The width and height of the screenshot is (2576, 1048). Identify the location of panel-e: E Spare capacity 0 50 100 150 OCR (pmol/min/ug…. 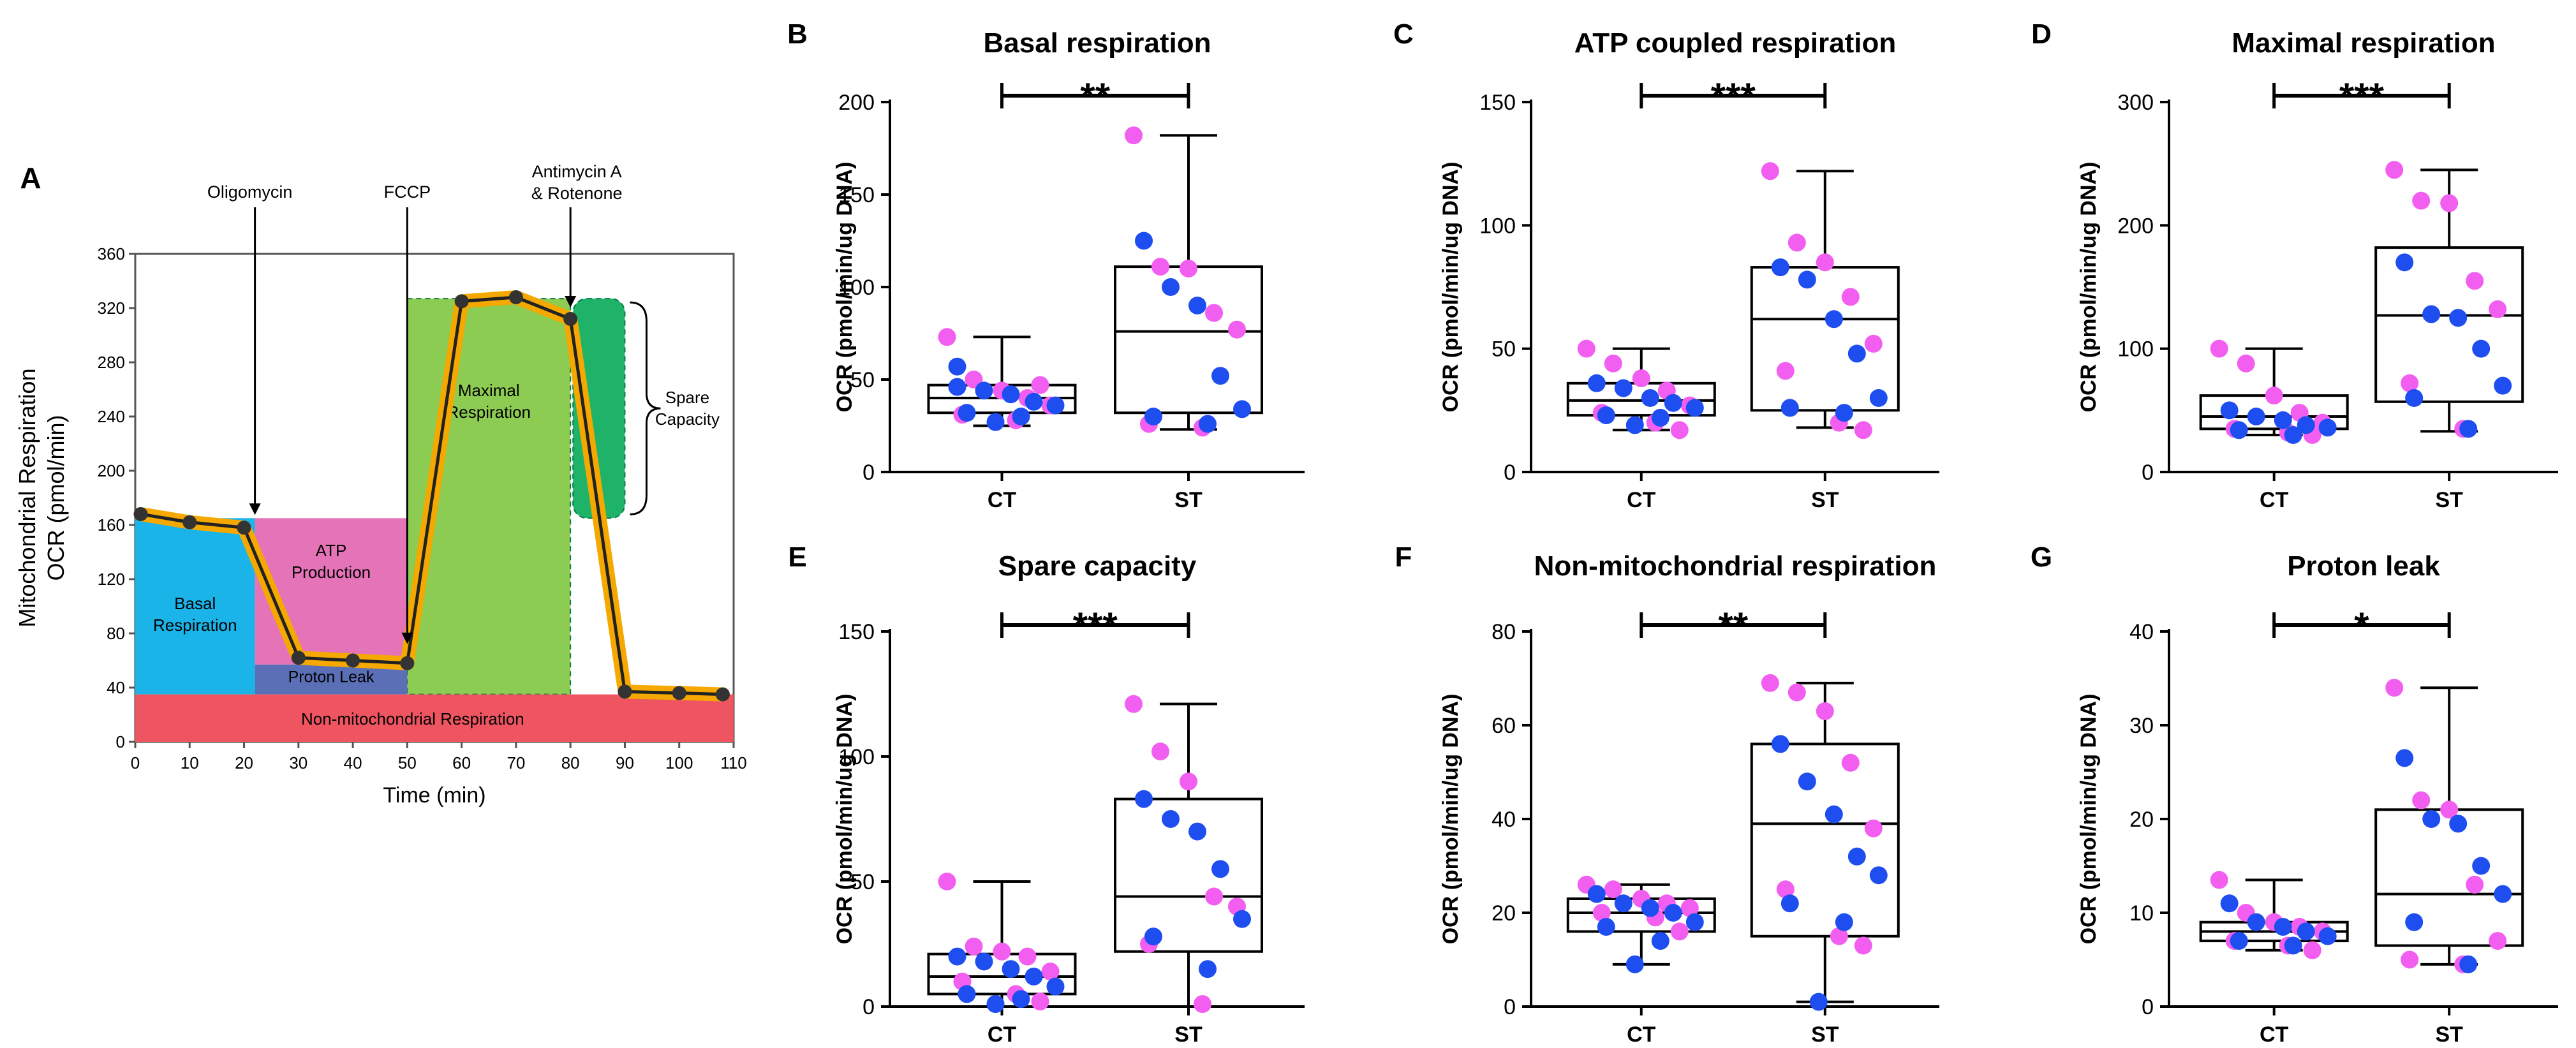
(1046, 794).